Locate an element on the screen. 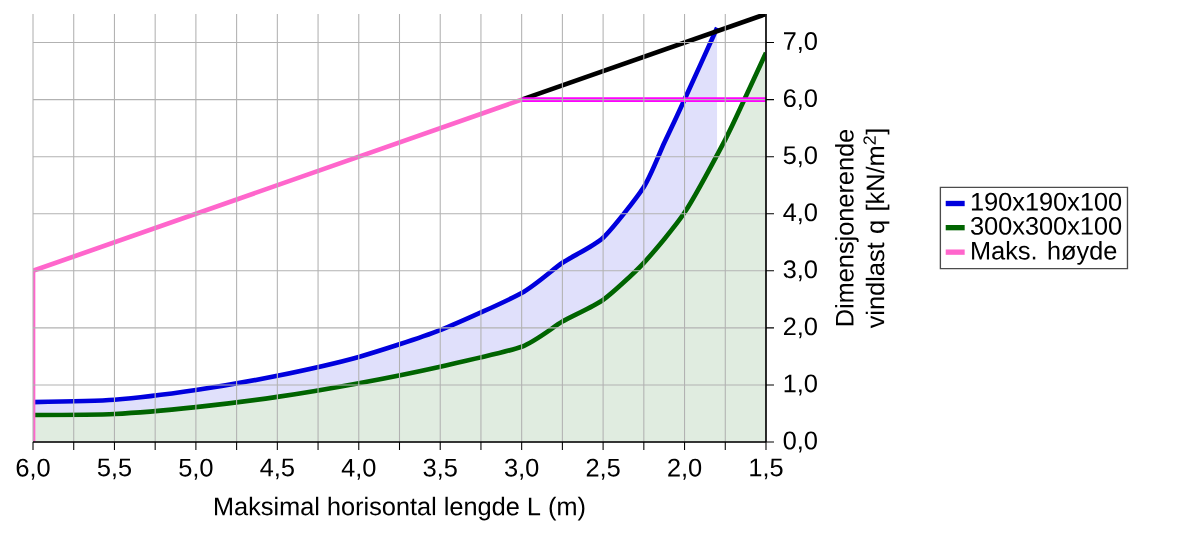 The width and height of the screenshot is (1196, 553). y-axis-title: Dimensjonerende vindlast q [kN/m$^{2}$] is located at coordinates (862, 229).